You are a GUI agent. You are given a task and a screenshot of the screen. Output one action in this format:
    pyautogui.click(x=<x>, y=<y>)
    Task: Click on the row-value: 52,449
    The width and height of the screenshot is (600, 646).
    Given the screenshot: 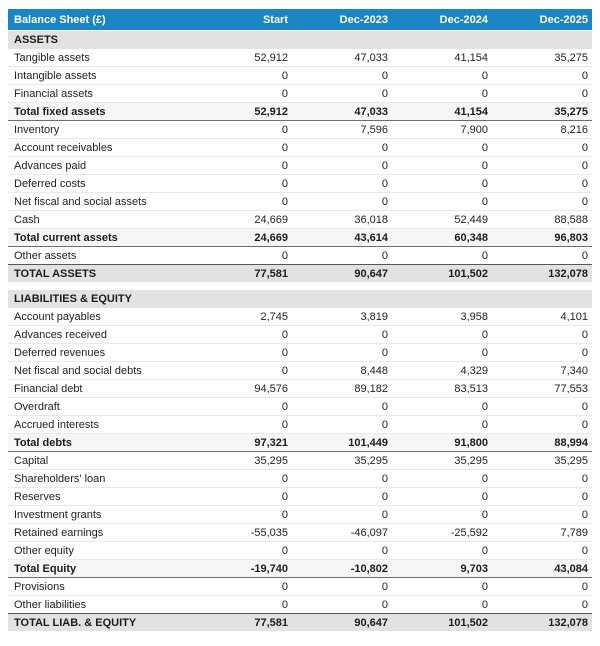 What is the action you would take?
    pyautogui.click(x=471, y=219)
    